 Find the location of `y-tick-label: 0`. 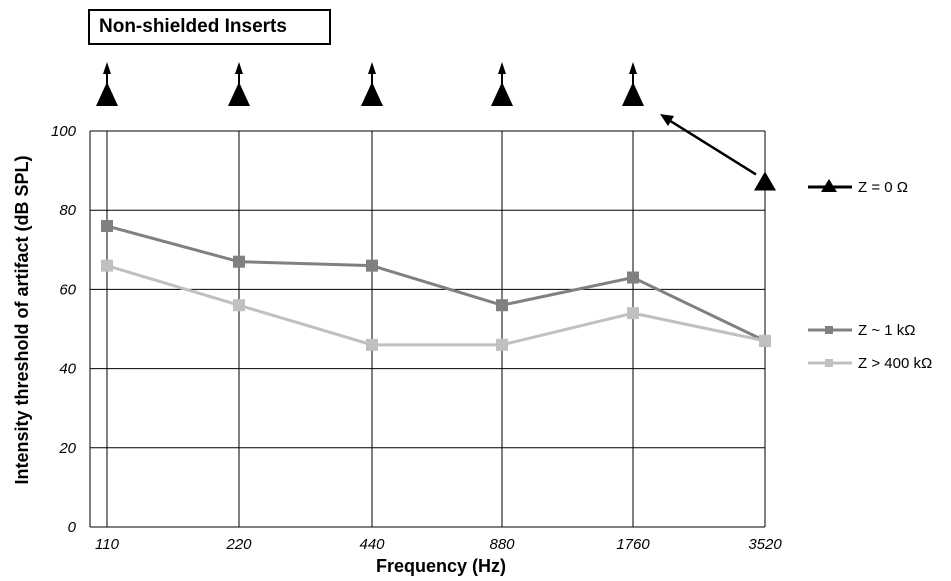

y-tick-label: 0 is located at coordinates (72, 527).